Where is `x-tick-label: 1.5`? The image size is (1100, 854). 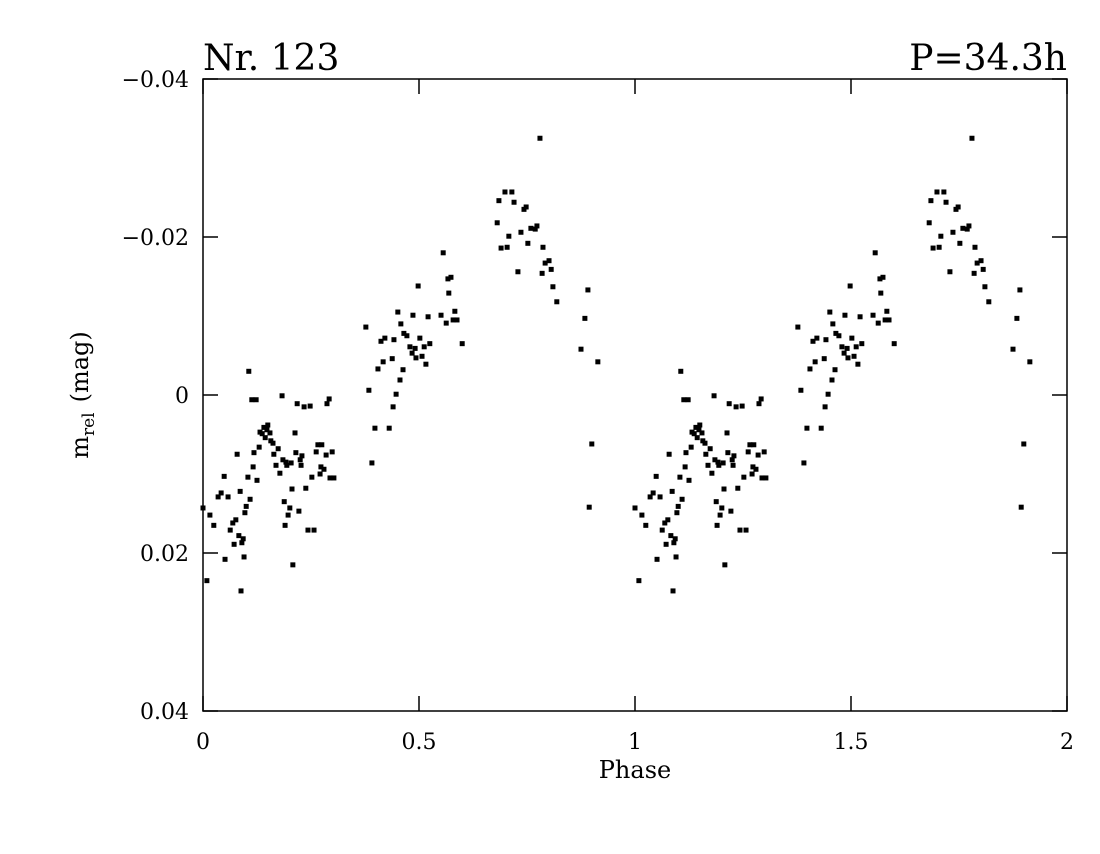 x-tick-label: 1.5 is located at coordinates (851, 742).